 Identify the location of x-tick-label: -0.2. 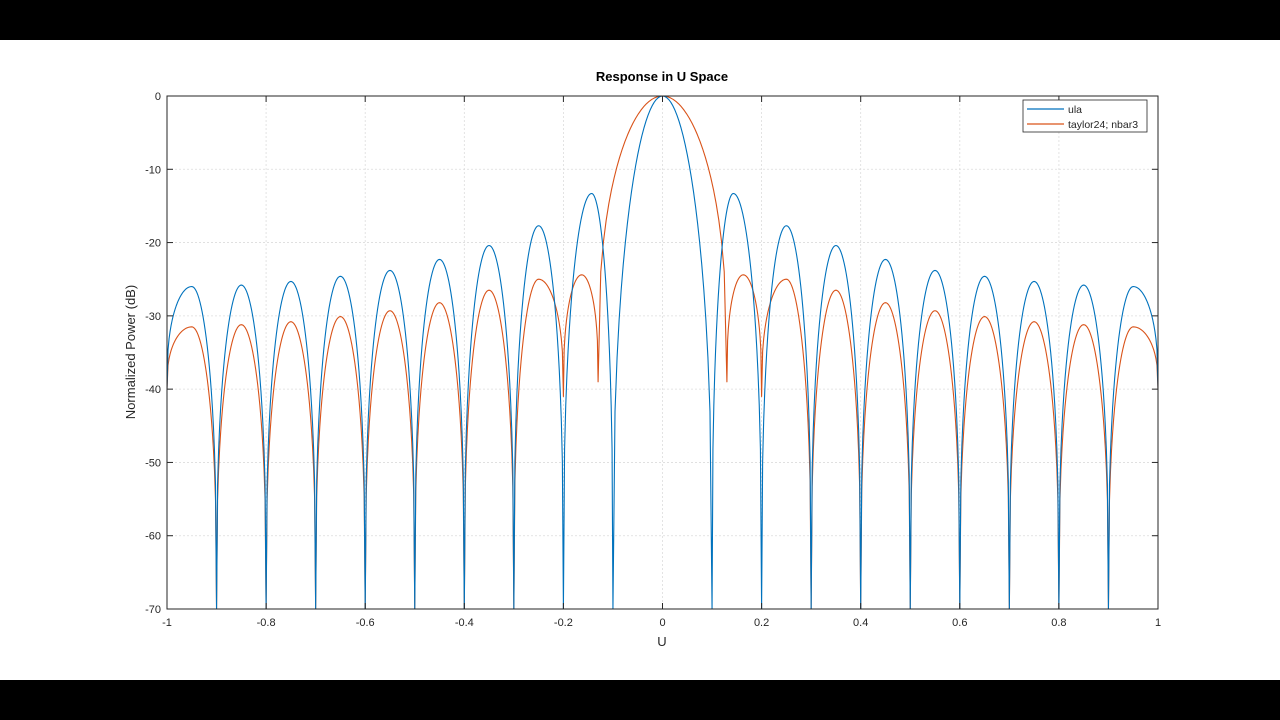
(563, 623).